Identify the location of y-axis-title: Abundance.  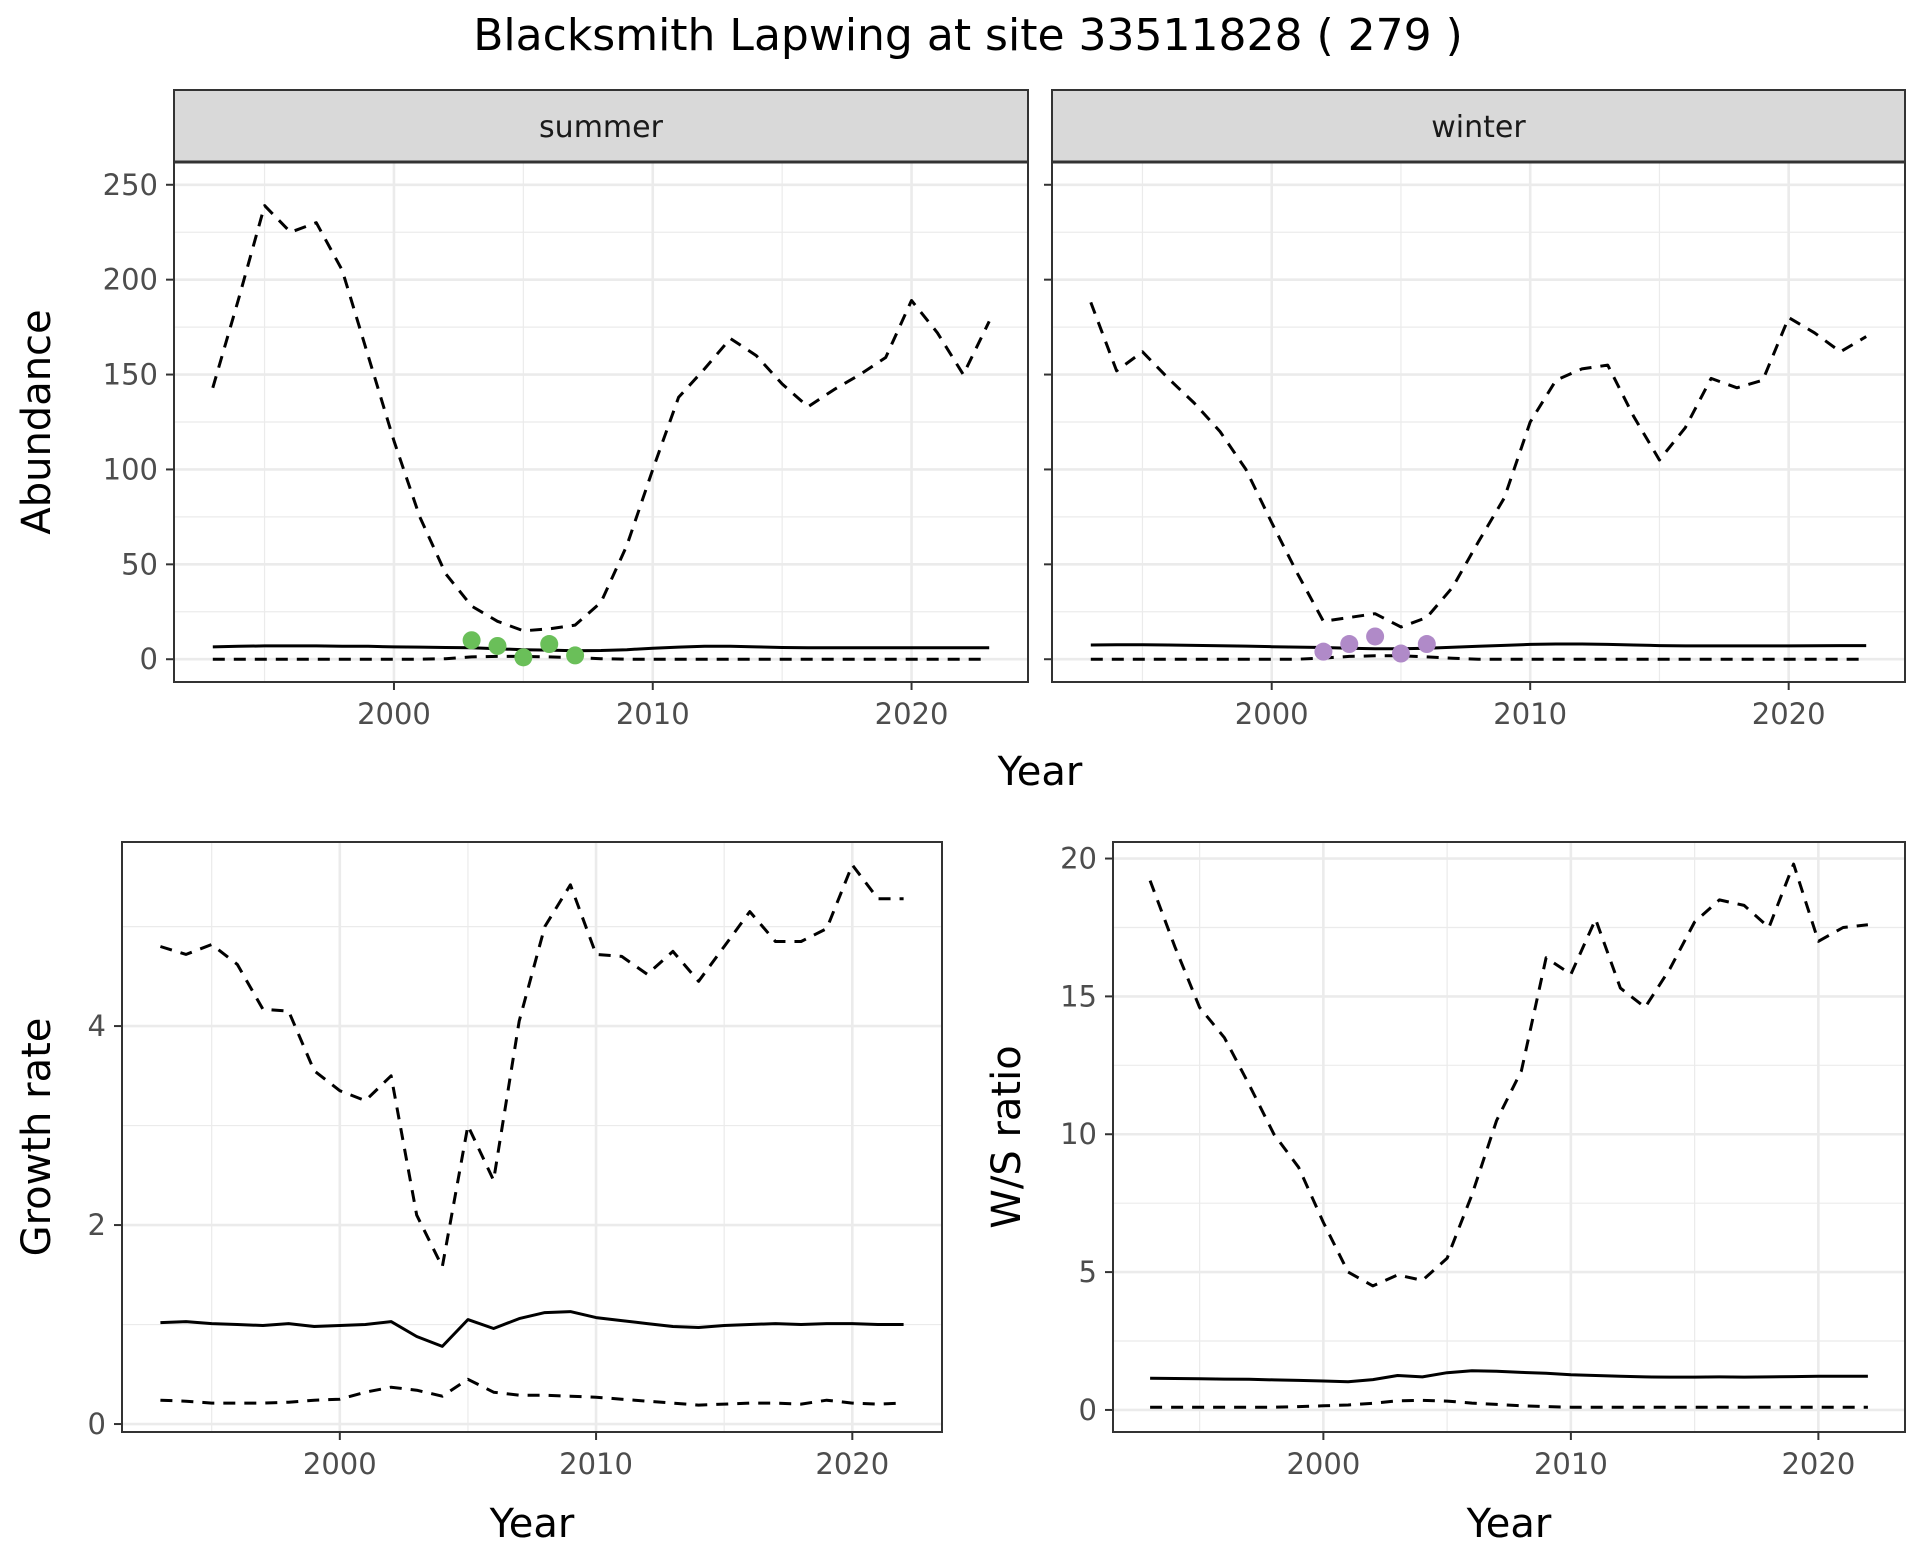
(37, 421).